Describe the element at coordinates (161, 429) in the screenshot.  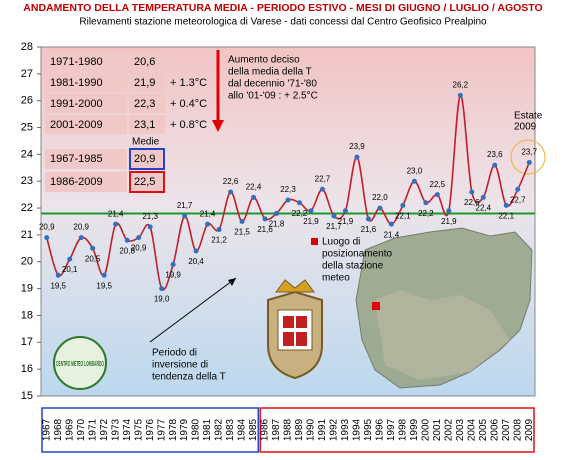
I see `x-tick-label: 1977` at that location.